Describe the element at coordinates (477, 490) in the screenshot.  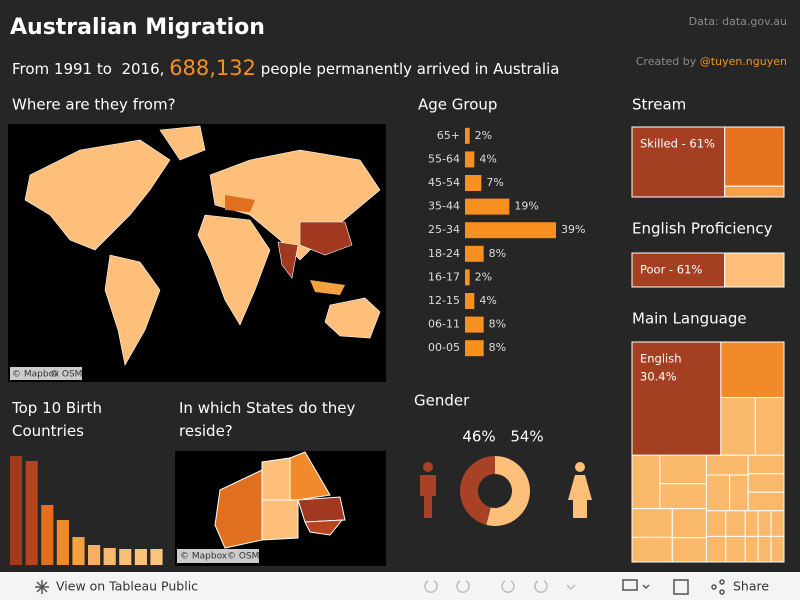
I see `donut-segment` at that location.